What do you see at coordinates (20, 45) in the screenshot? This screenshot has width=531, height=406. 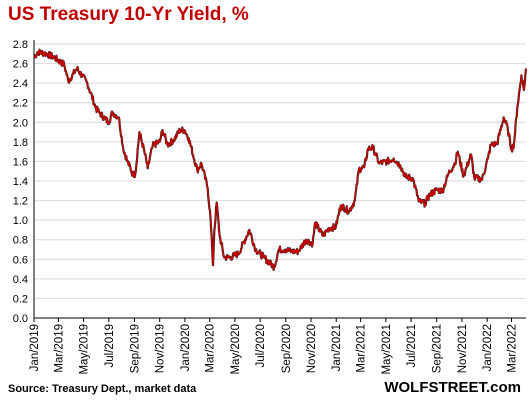 I see `y-tick-label: 2.8` at bounding box center [20, 45].